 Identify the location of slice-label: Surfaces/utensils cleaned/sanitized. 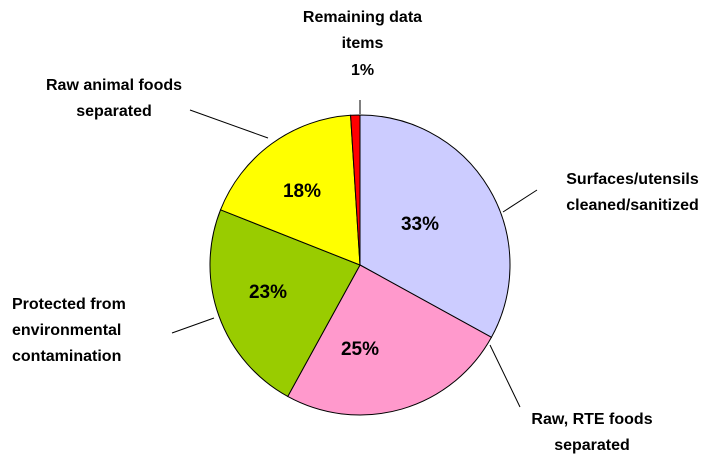
(632, 192).